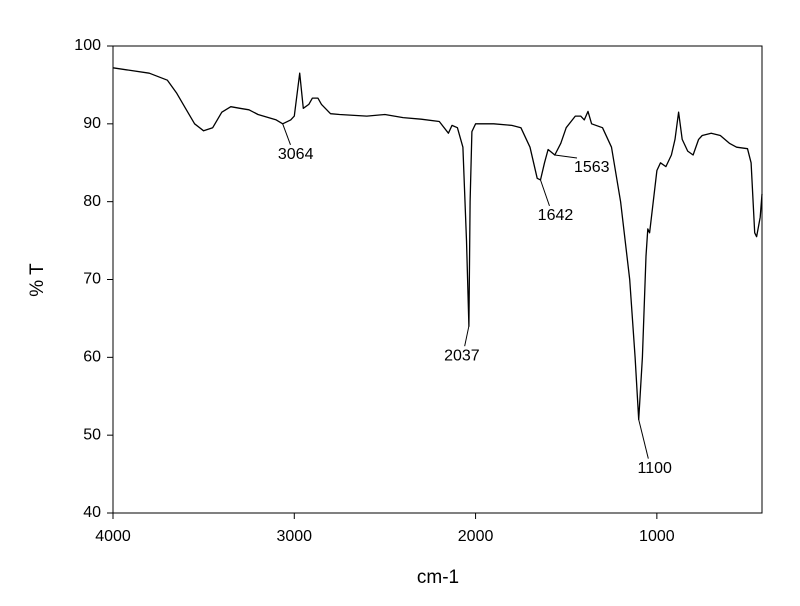 This screenshot has width=800, height=606. What do you see at coordinates (438, 577) in the screenshot?
I see `x-axis-title: cm-1` at bounding box center [438, 577].